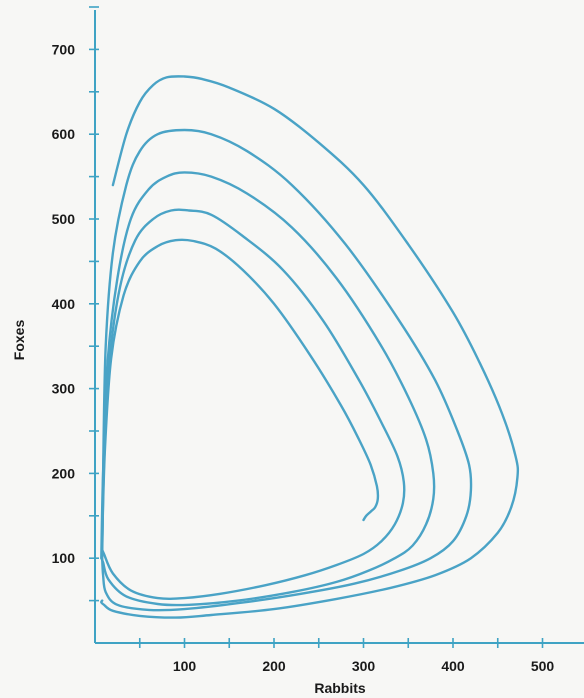 The image size is (584, 698). Describe the element at coordinates (274, 666) in the screenshot. I see `x-tick-label: 200` at that location.